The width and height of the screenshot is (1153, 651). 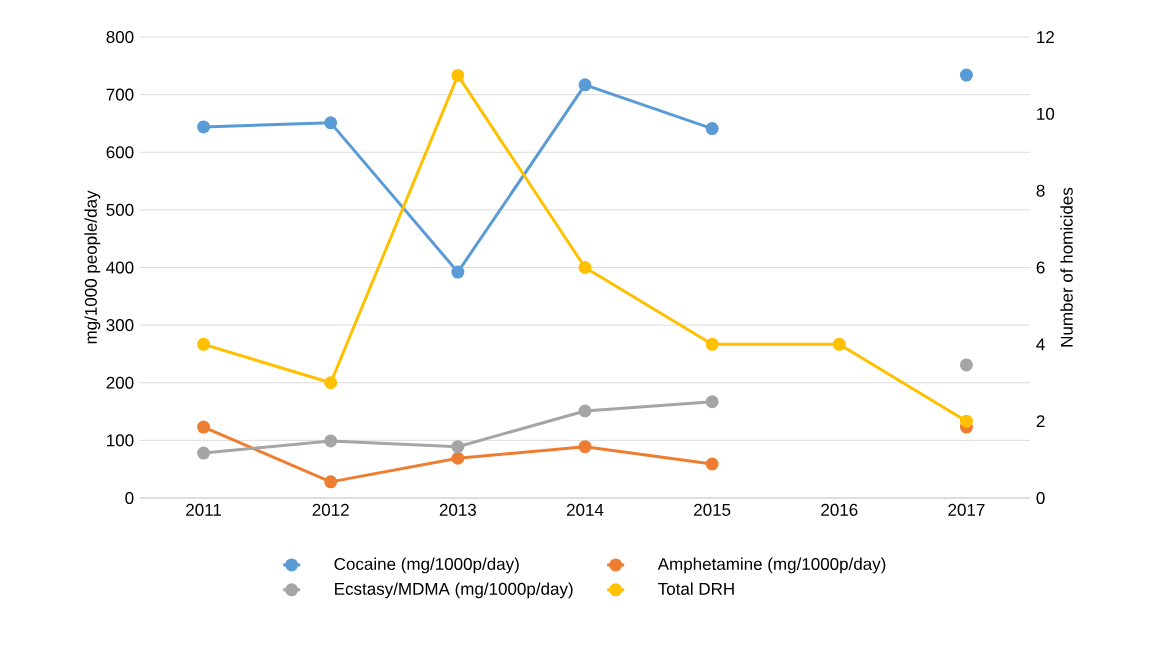 What do you see at coordinates (839, 509) in the screenshot?
I see `x-tick-label: 2016` at bounding box center [839, 509].